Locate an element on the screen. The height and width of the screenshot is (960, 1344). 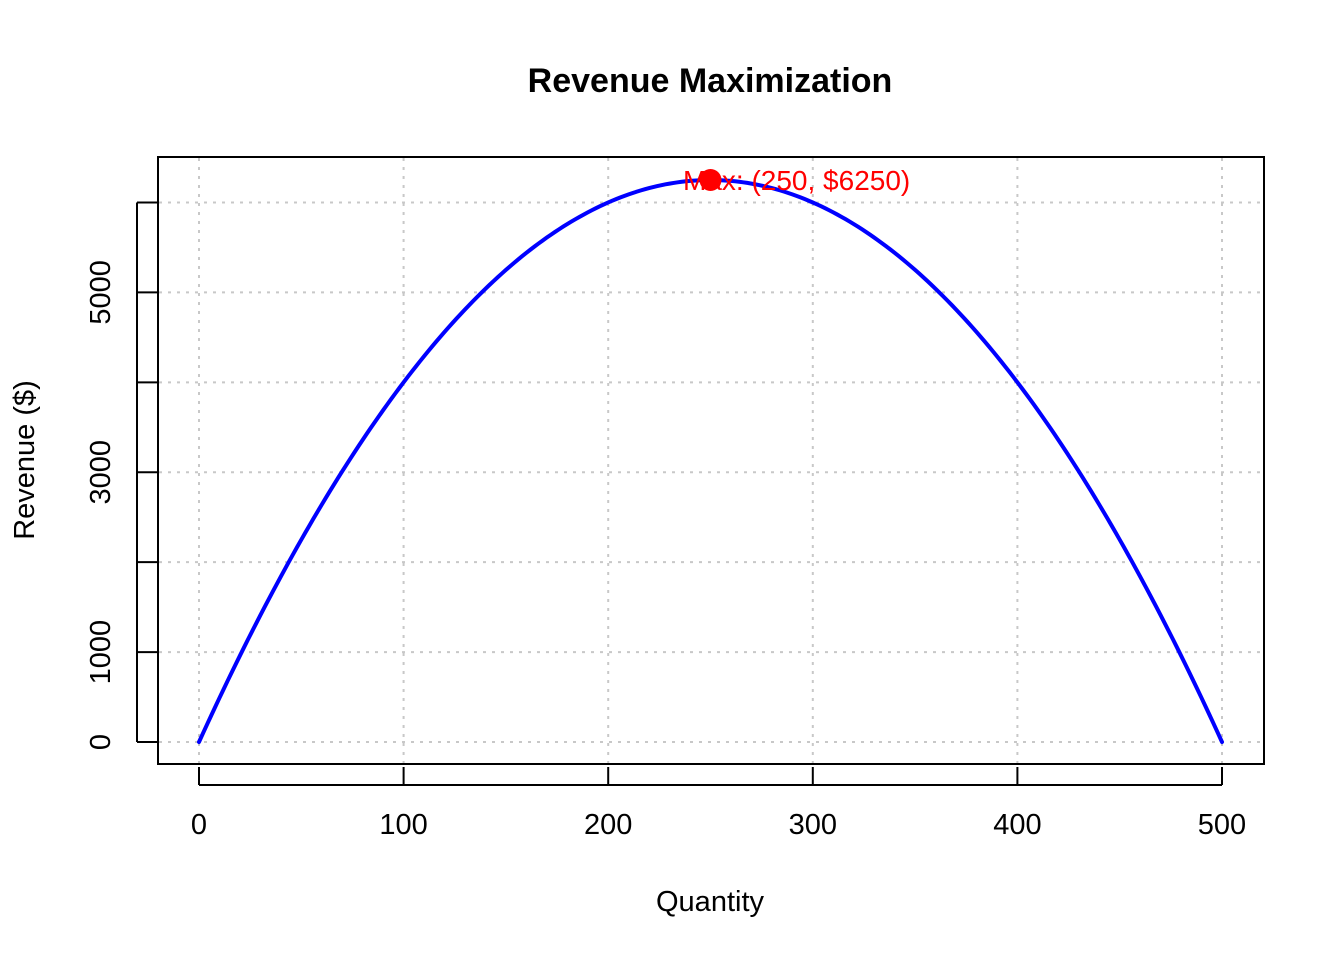
y-tick-label: 3000 is located at coordinates (101, 472).